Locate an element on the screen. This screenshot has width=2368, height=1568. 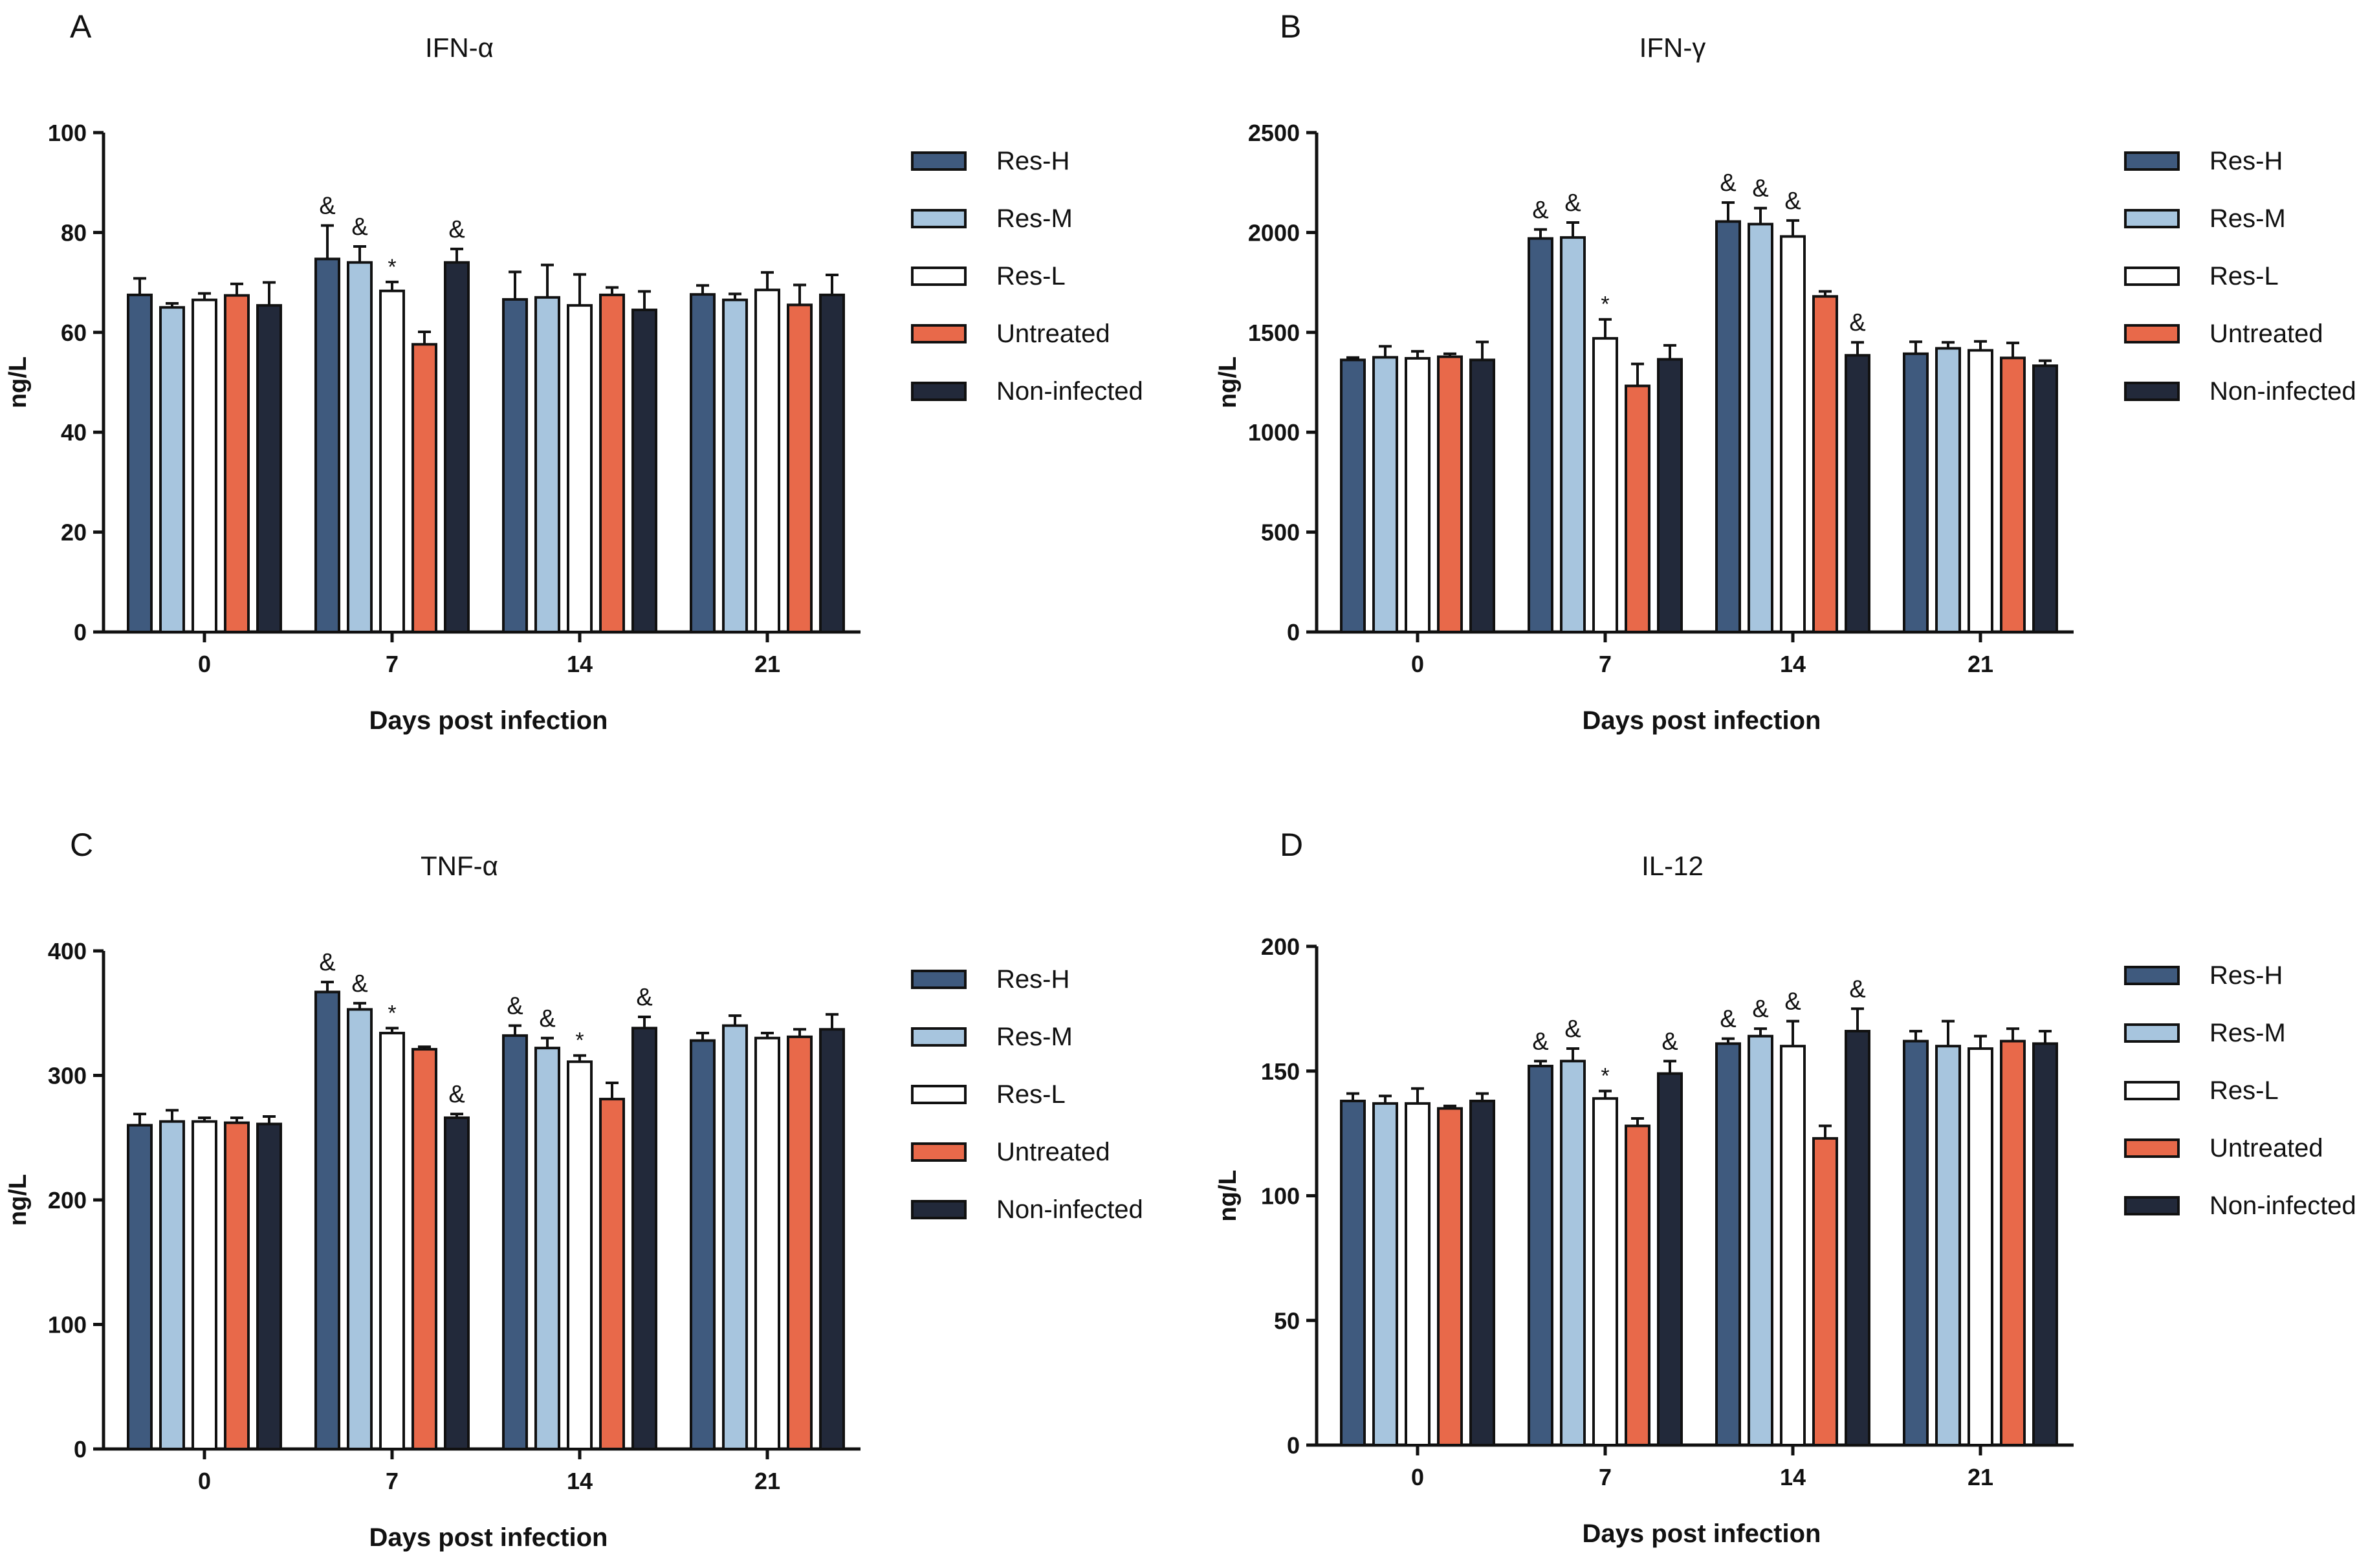
legend-label: Res-M is located at coordinates (1034, 218).